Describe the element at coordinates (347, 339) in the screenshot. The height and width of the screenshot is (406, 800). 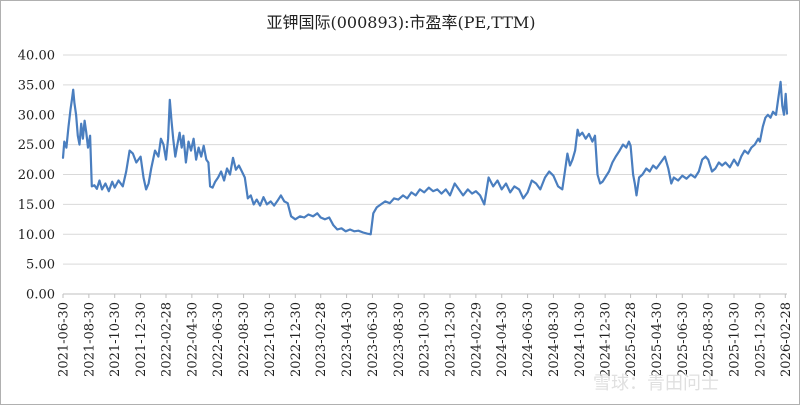
I see `x-tick-label: 2023-04-30` at that location.